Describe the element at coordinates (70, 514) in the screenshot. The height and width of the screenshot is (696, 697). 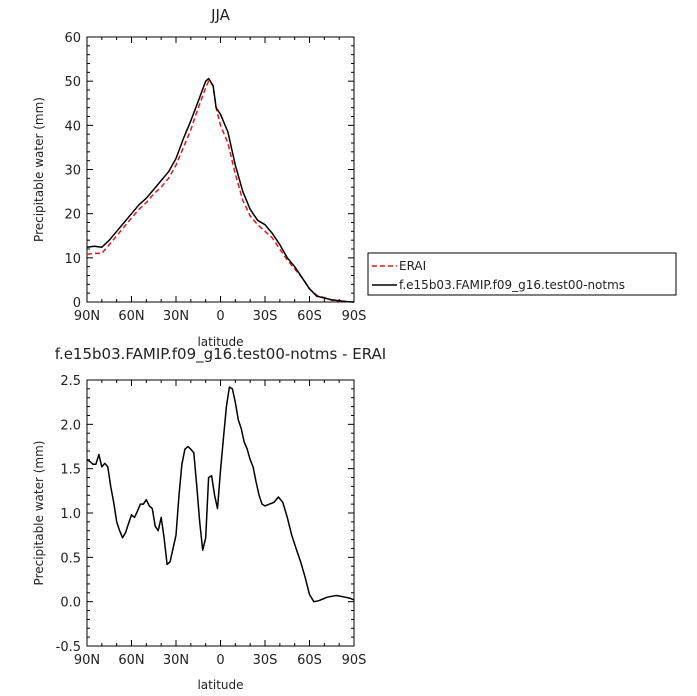
I see `y-tick-label: 1.0` at that location.